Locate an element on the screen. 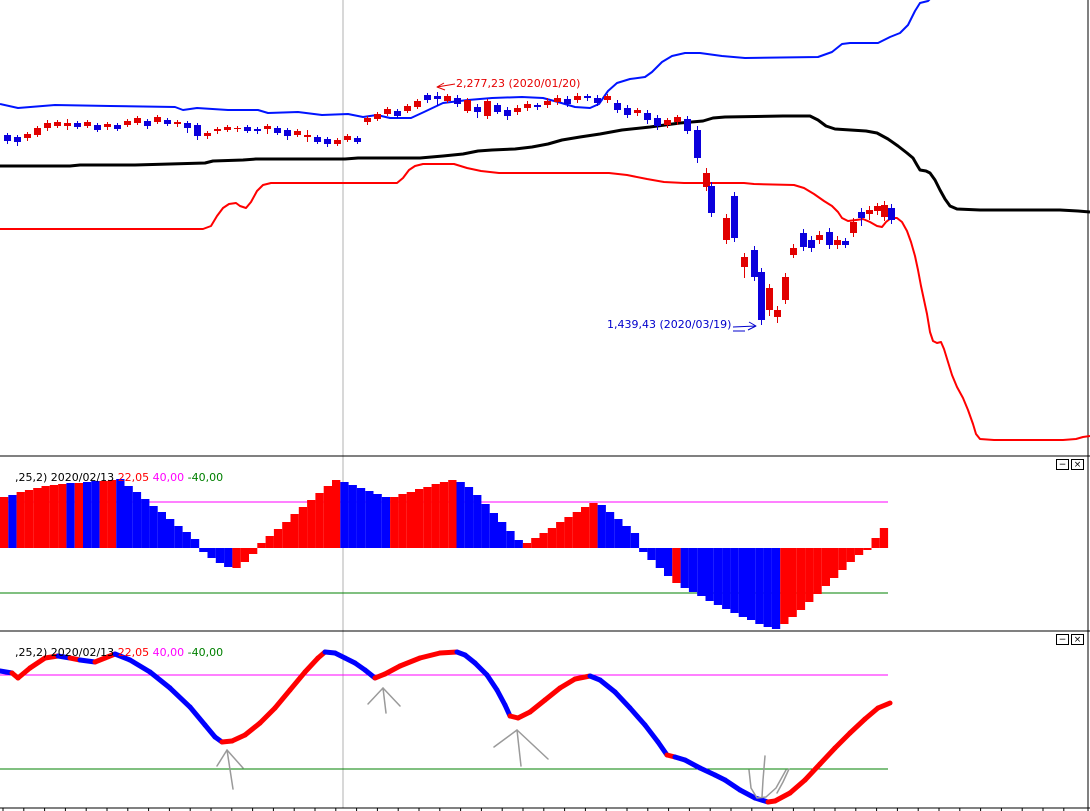  signal-current-value: 22,05 is located at coordinates (133, 652).